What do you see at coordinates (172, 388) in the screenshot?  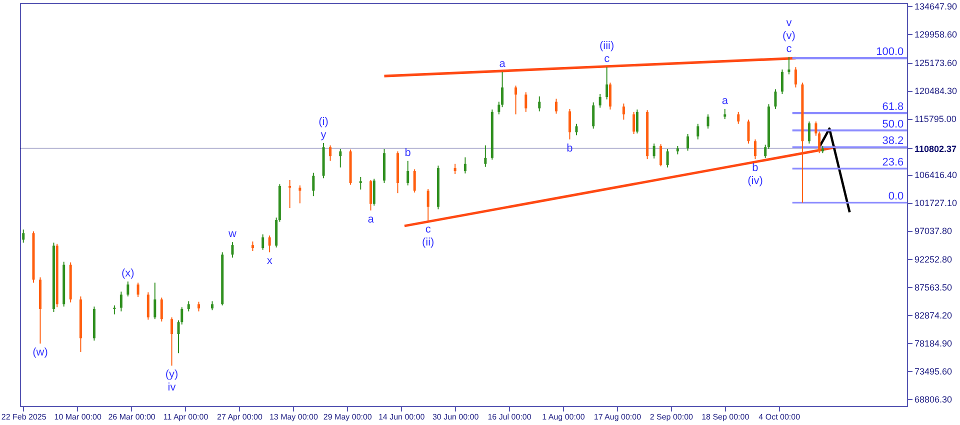 I see `annotation: iv` at bounding box center [172, 388].